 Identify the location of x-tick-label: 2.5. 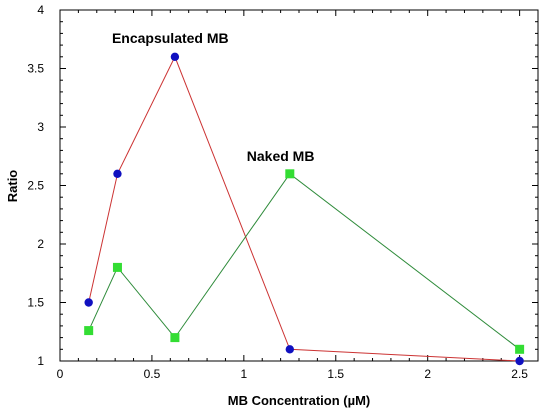
(519, 374).